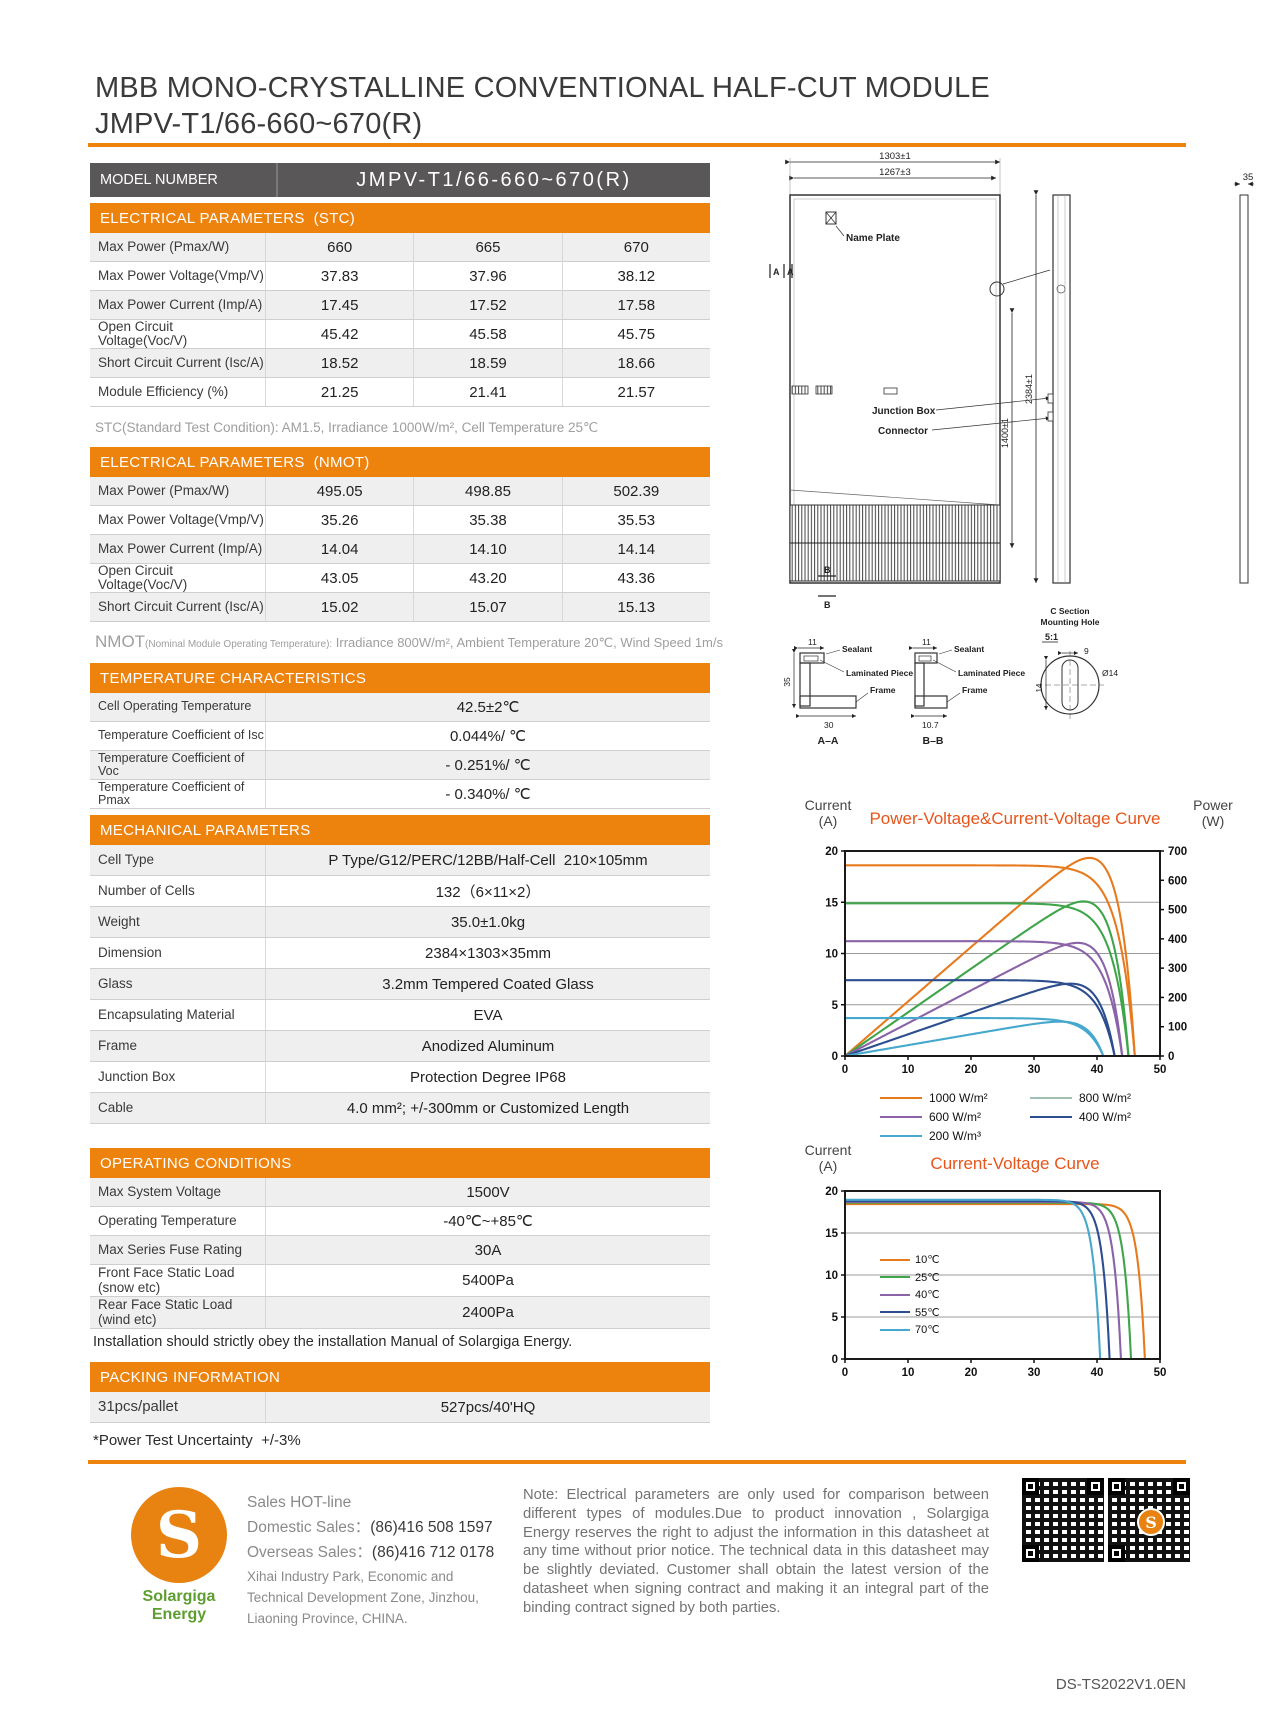 This screenshot has width=1276, height=1719. I want to click on row-label: Junction Box, so click(137, 1076).